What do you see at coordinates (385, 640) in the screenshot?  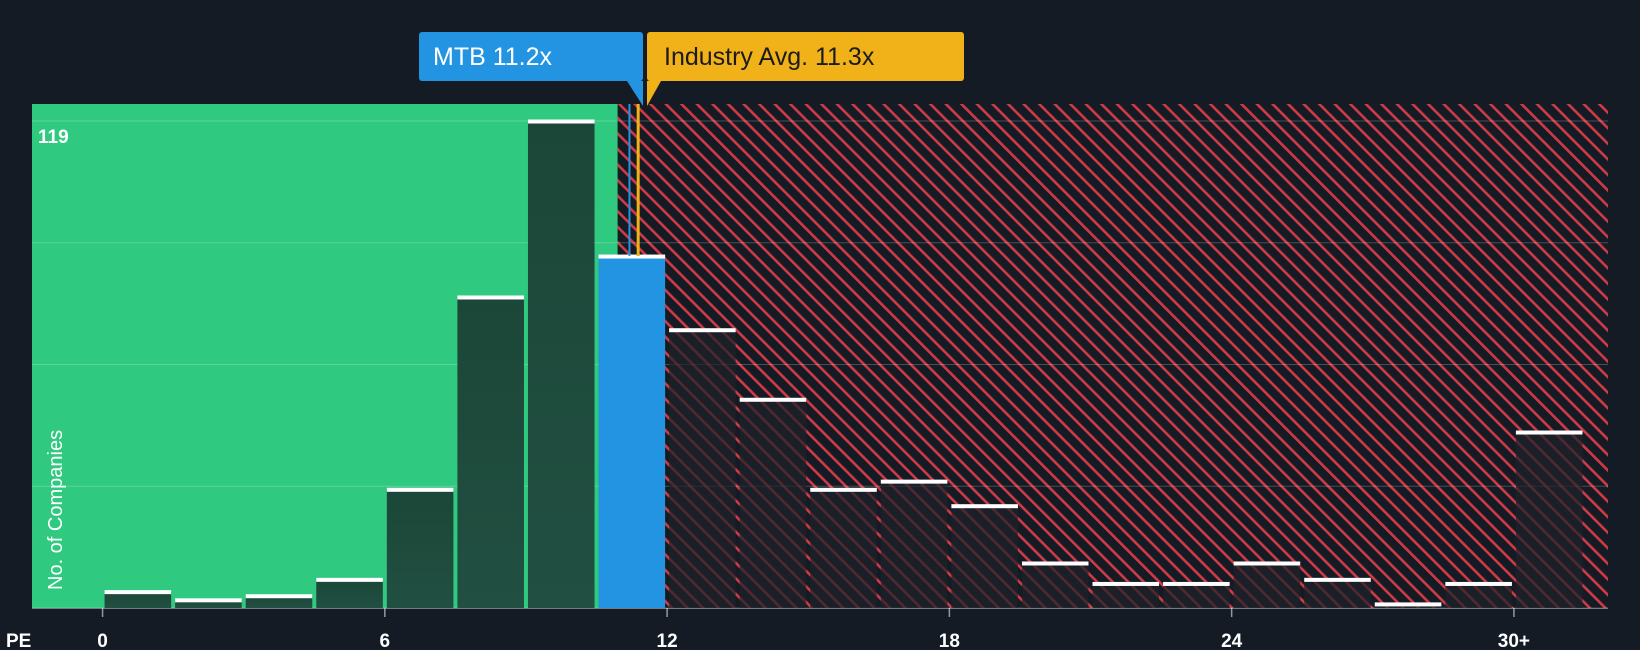 I see `x-tick-label: 6` at bounding box center [385, 640].